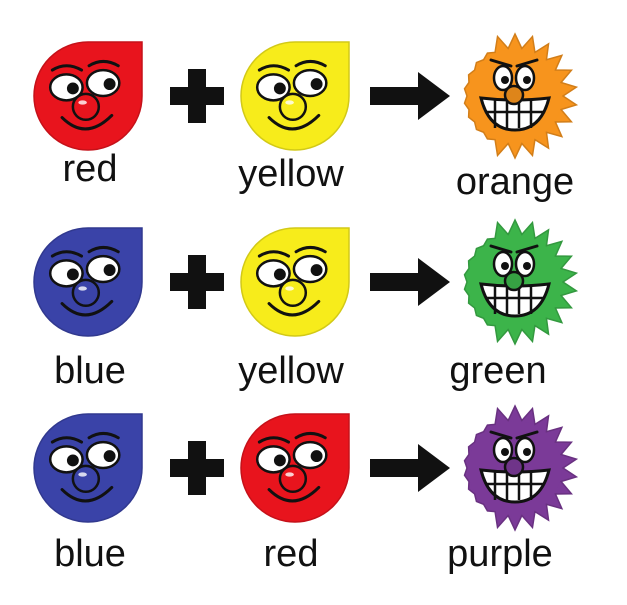  Describe the element at coordinates (521, 282) in the screenshot. I see `green-spiky-face-icon` at that location.